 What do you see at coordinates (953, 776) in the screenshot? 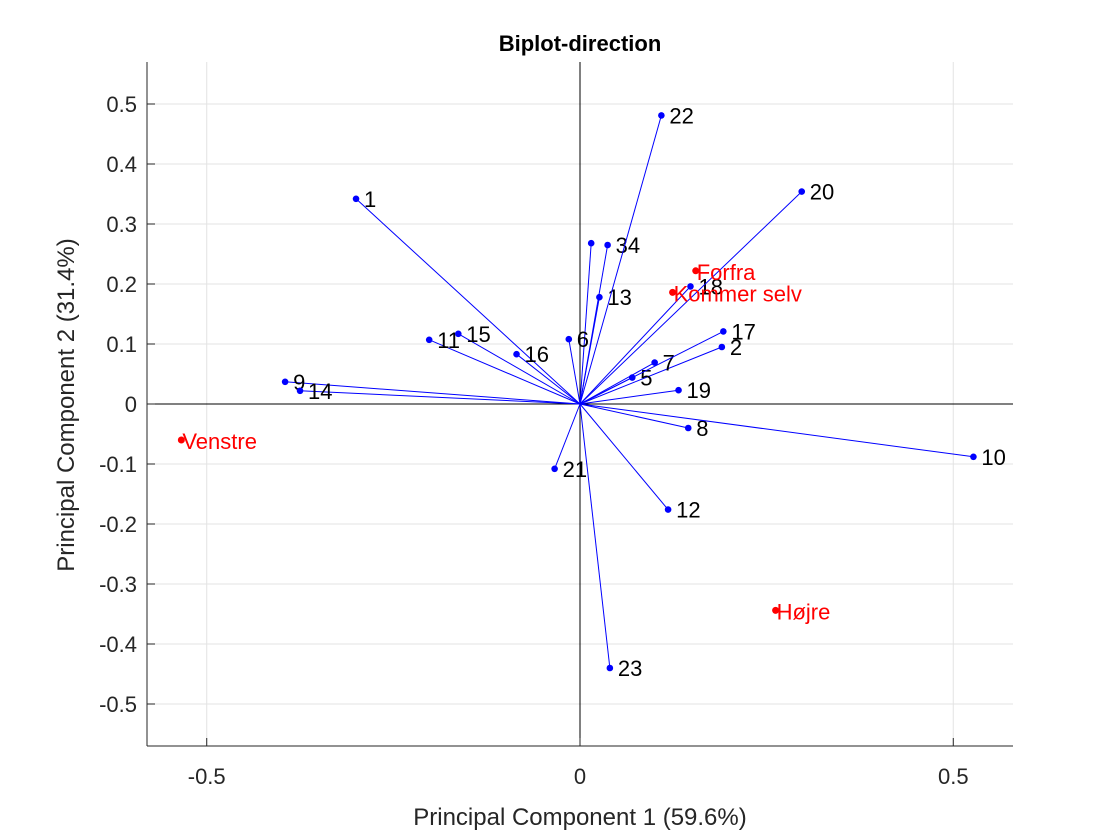
I see `x-tick-label: 0.5` at bounding box center [953, 776].